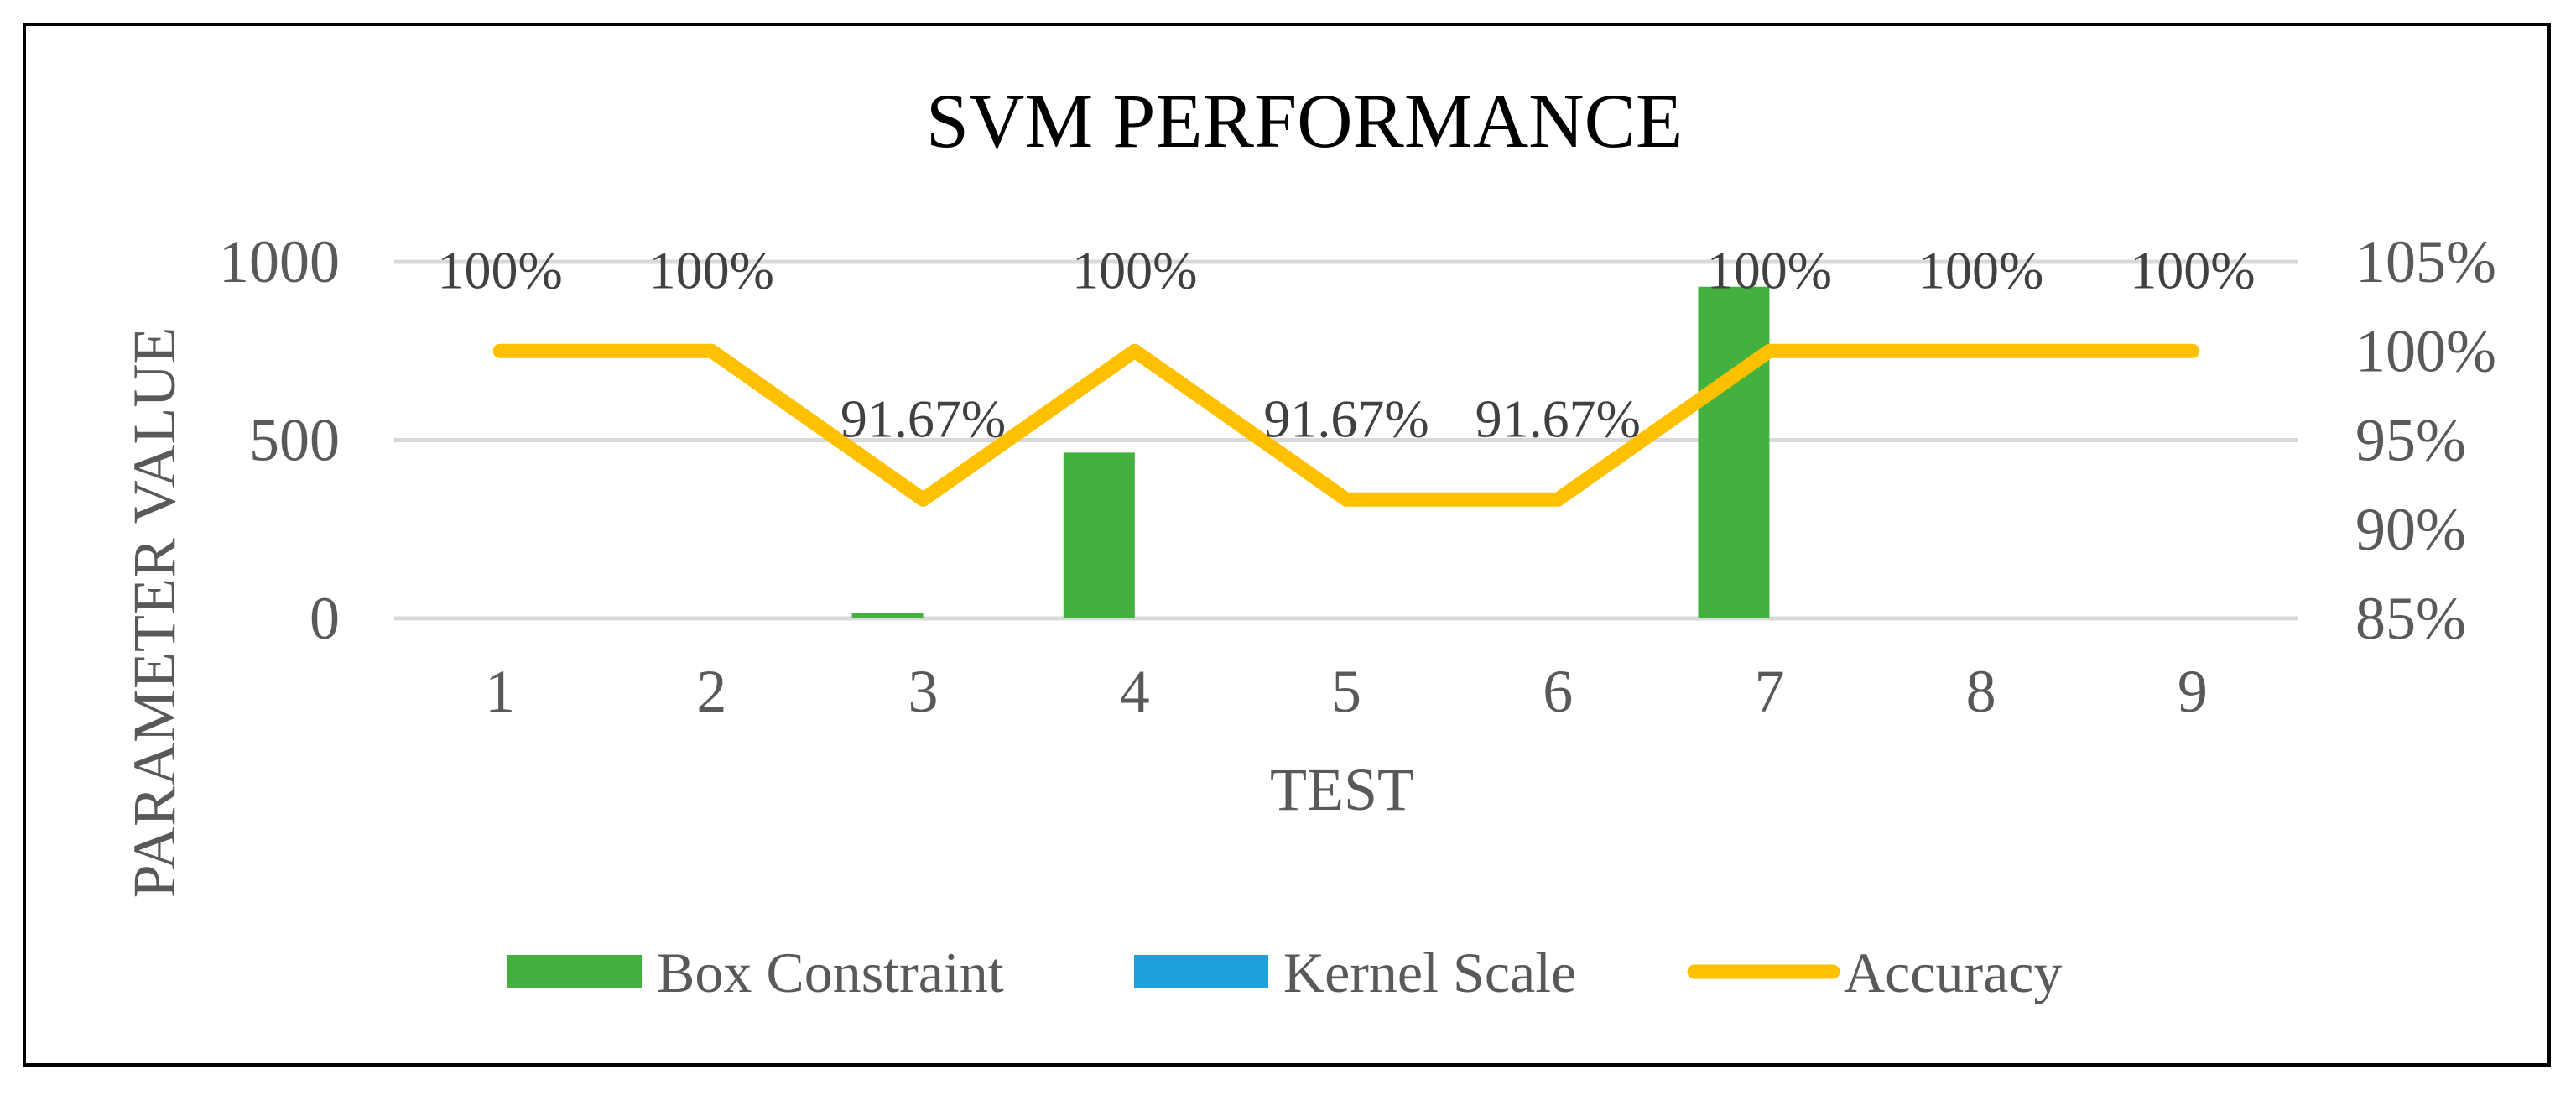  I want to click on x-tick-label: 4, so click(1135, 691).